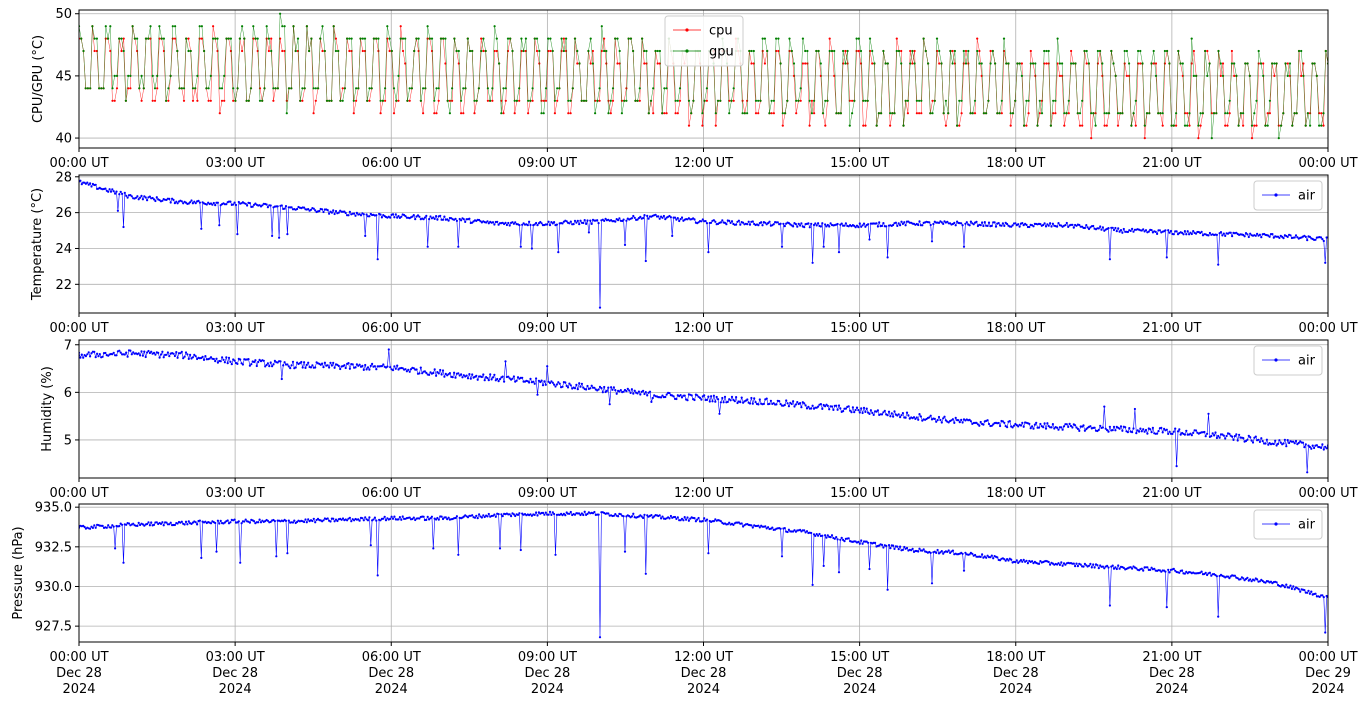  I want to click on y-tick-label: 45, so click(63, 76).